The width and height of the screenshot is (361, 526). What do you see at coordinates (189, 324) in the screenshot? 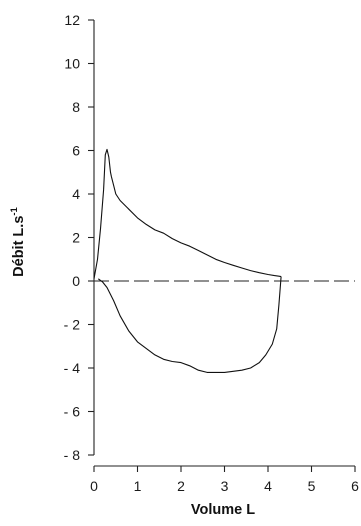
I see `inspiratory-curve` at bounding box center [189, 324].